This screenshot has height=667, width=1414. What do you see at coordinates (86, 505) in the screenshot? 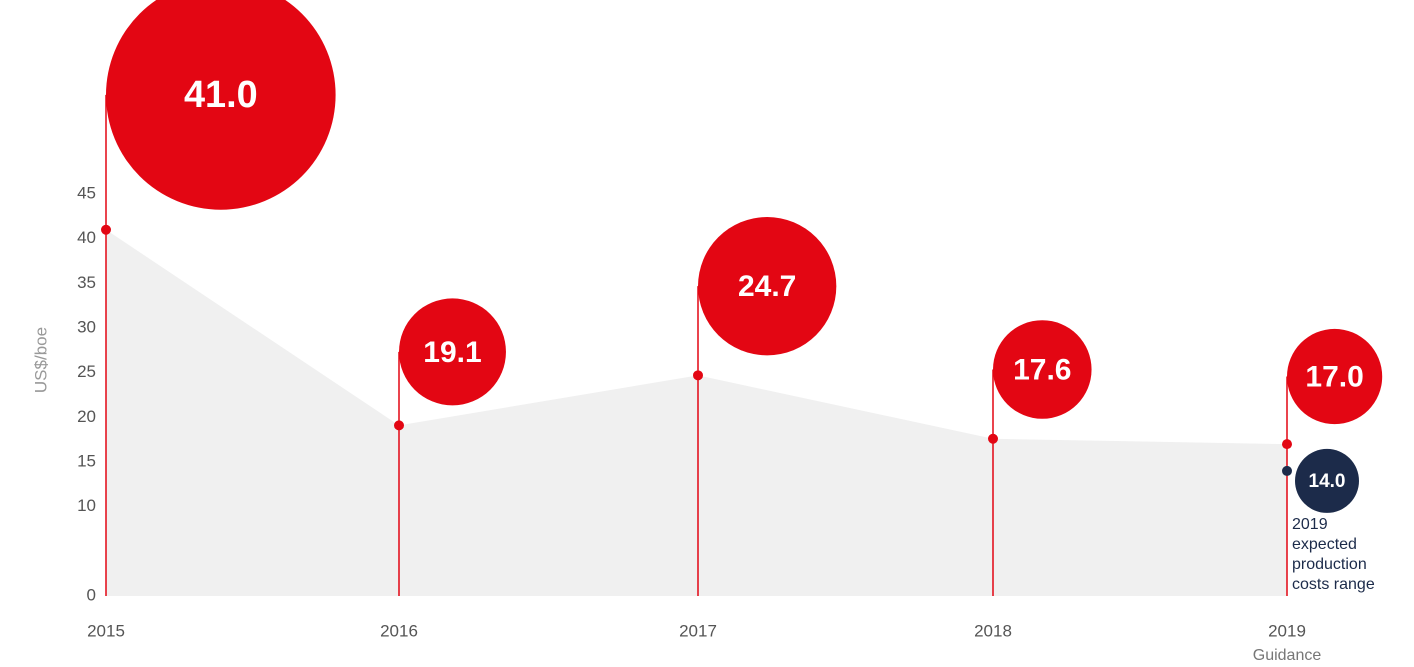
I see `y-tick-label: 10` at bounding box center [86, 505].